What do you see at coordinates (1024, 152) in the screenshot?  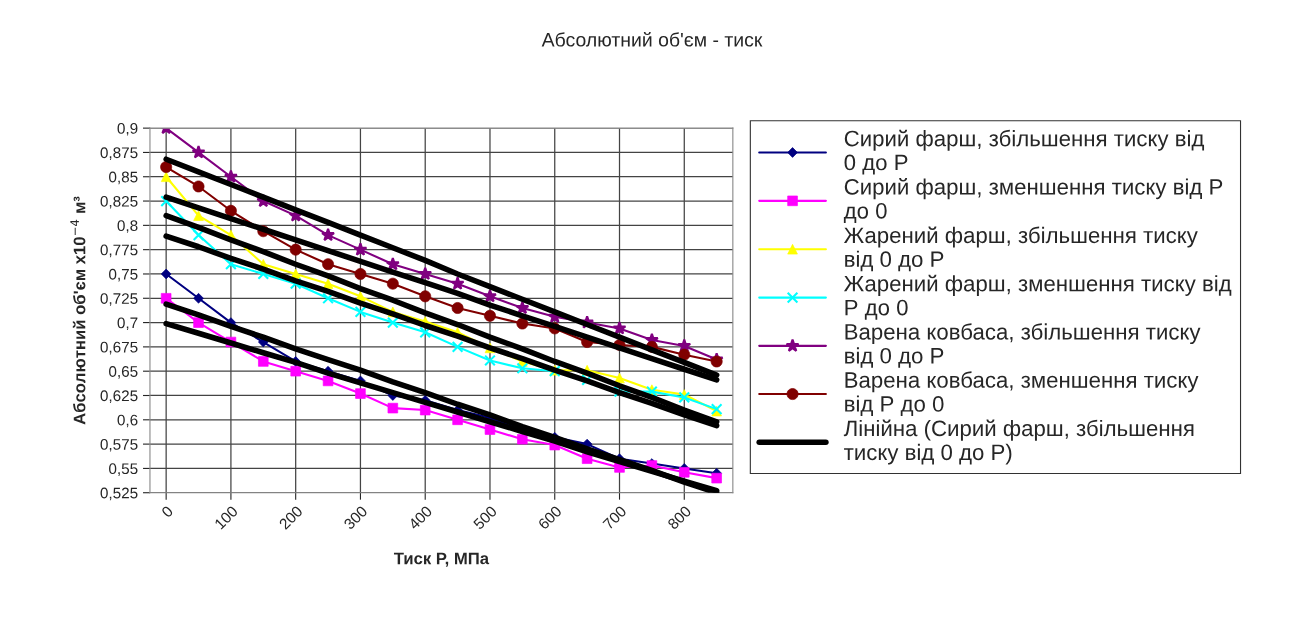 I see `legend-label: Сирий фарш, збільшення тиску від 0 до Р` at bounding box center [1024, 152].